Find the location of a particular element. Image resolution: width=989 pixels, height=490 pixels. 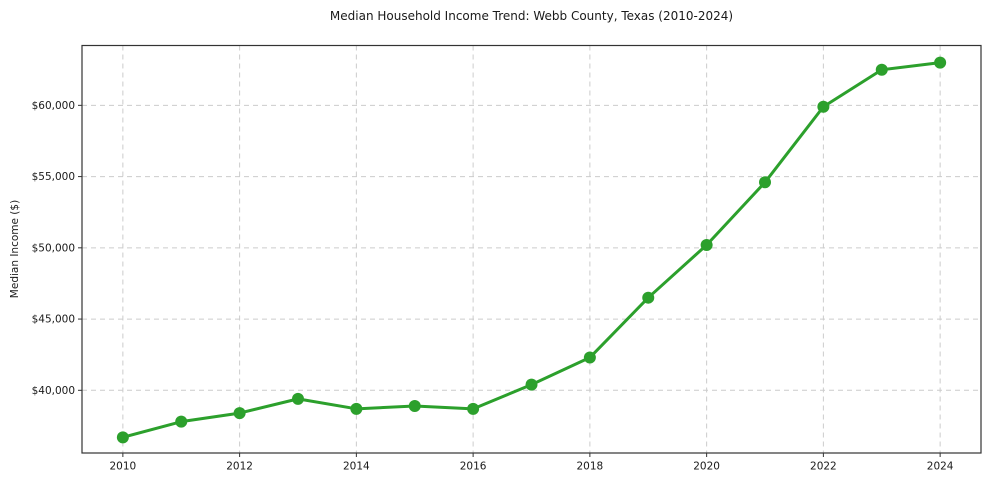

x-tick-label: 2010 is located at coordinates (122, 467).